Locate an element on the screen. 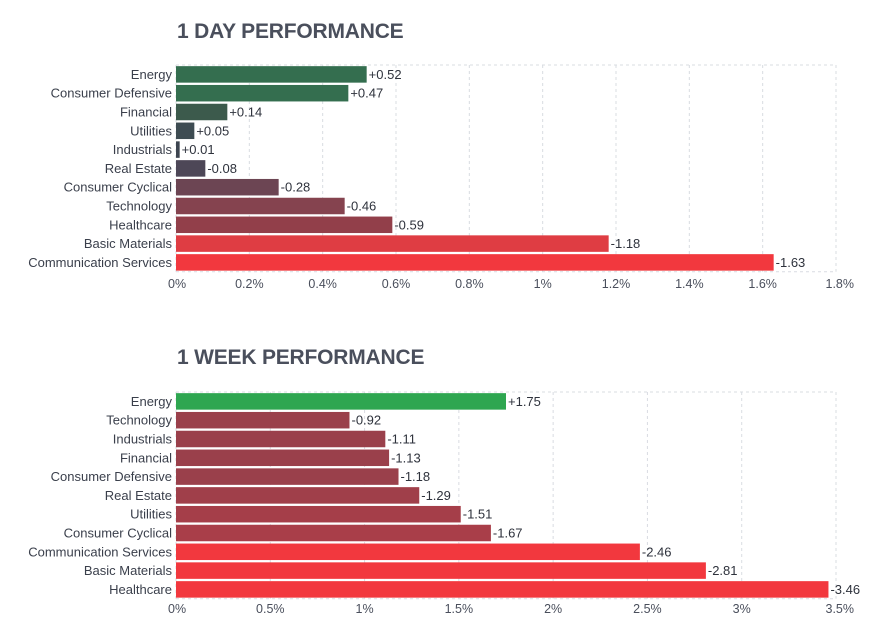  value-label: -1.67 is located at coordinates (508, 533).